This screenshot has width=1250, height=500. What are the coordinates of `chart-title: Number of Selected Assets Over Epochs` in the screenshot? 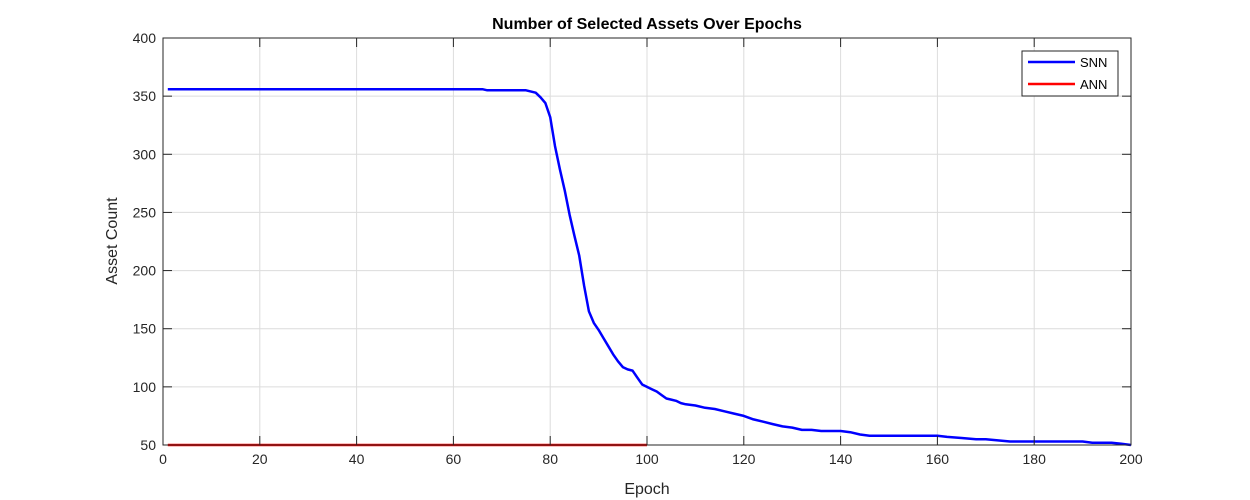 It's located at (647, 24).